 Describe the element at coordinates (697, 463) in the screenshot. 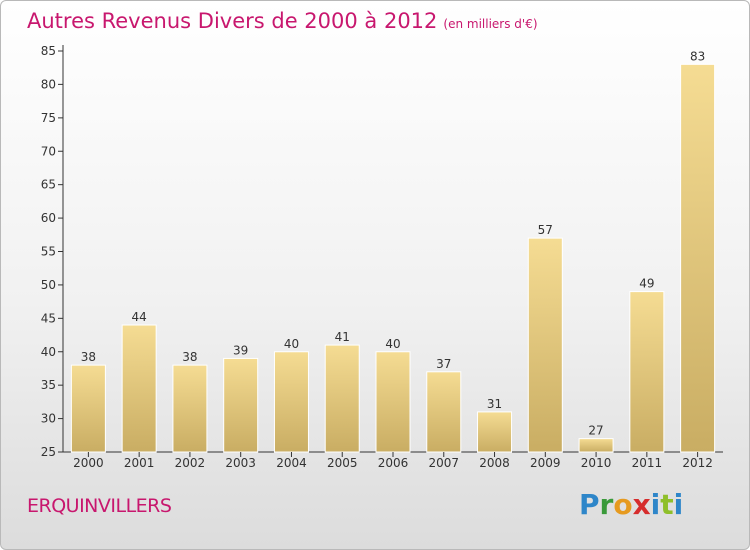

I see `x-tick-label-2012: 2012` at that location.